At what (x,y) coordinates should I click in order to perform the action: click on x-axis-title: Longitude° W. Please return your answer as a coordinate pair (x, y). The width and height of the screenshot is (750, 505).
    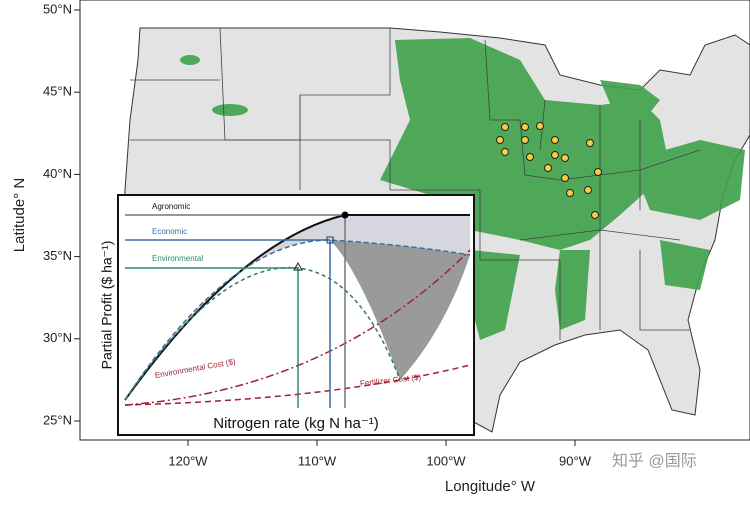
    Looking at the image, I should click on (490, 486).